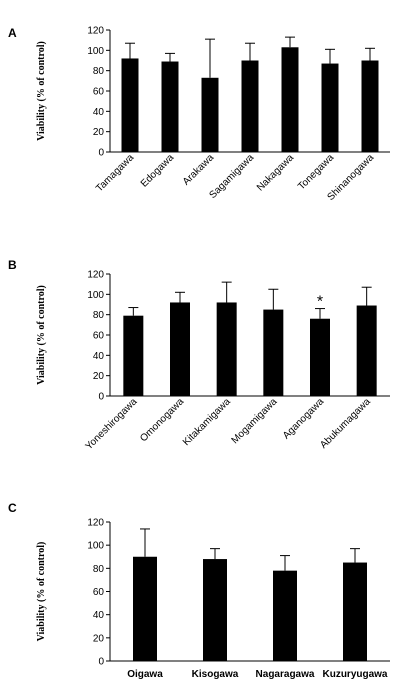  What do you see at coordinates (345, 423) in the screenshot?
I see `category-label: Abukumagawa` at bounding box center [345, 423].